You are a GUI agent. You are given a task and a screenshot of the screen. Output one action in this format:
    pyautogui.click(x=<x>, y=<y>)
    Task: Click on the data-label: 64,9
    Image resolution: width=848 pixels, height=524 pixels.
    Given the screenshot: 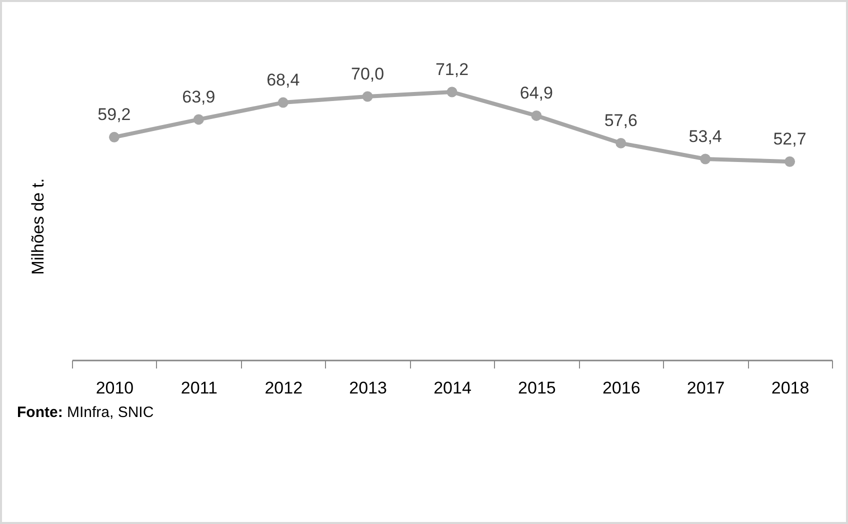 What is the action you would take?
    pyautogui.click(x=536, y=93)
    